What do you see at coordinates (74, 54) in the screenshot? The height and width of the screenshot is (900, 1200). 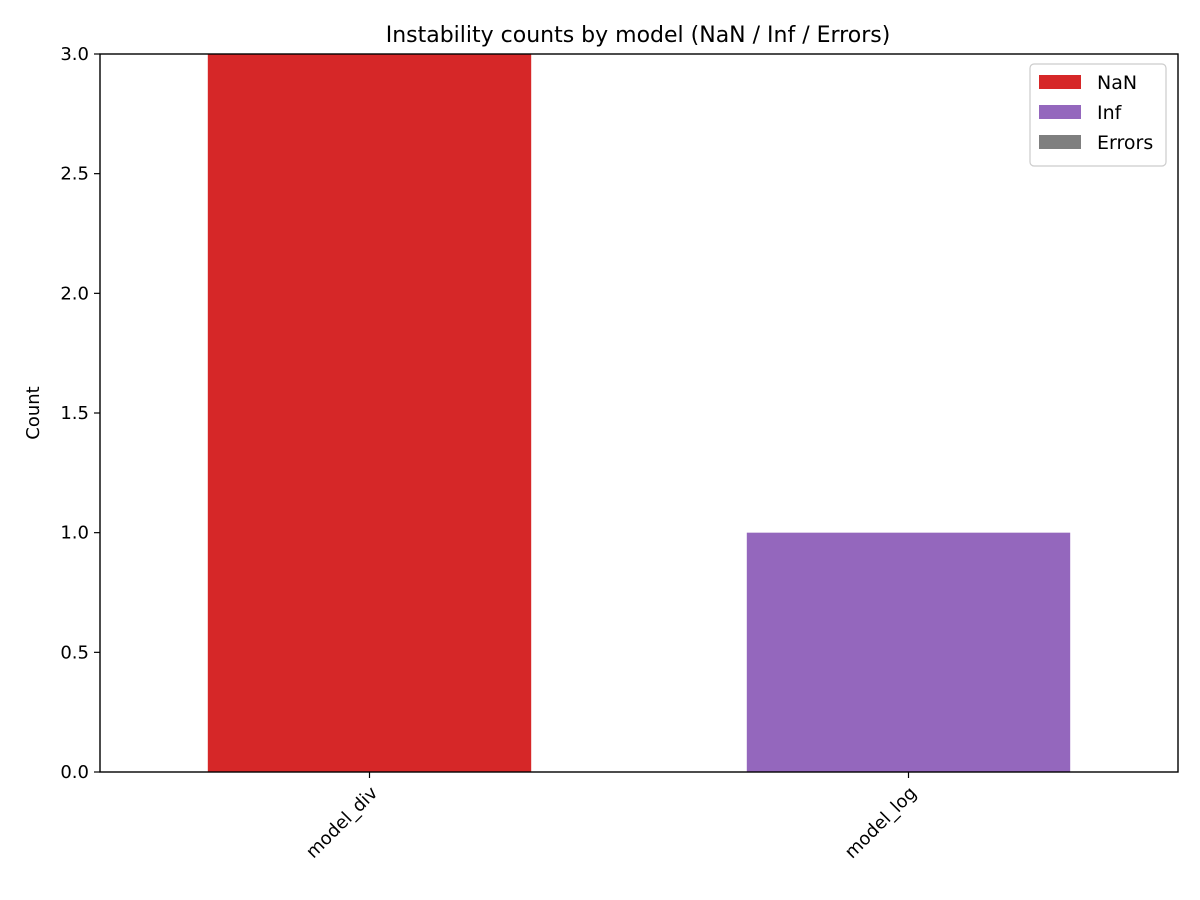 I see `y-tick-label: 3.0` at bounding box center [74, 54].